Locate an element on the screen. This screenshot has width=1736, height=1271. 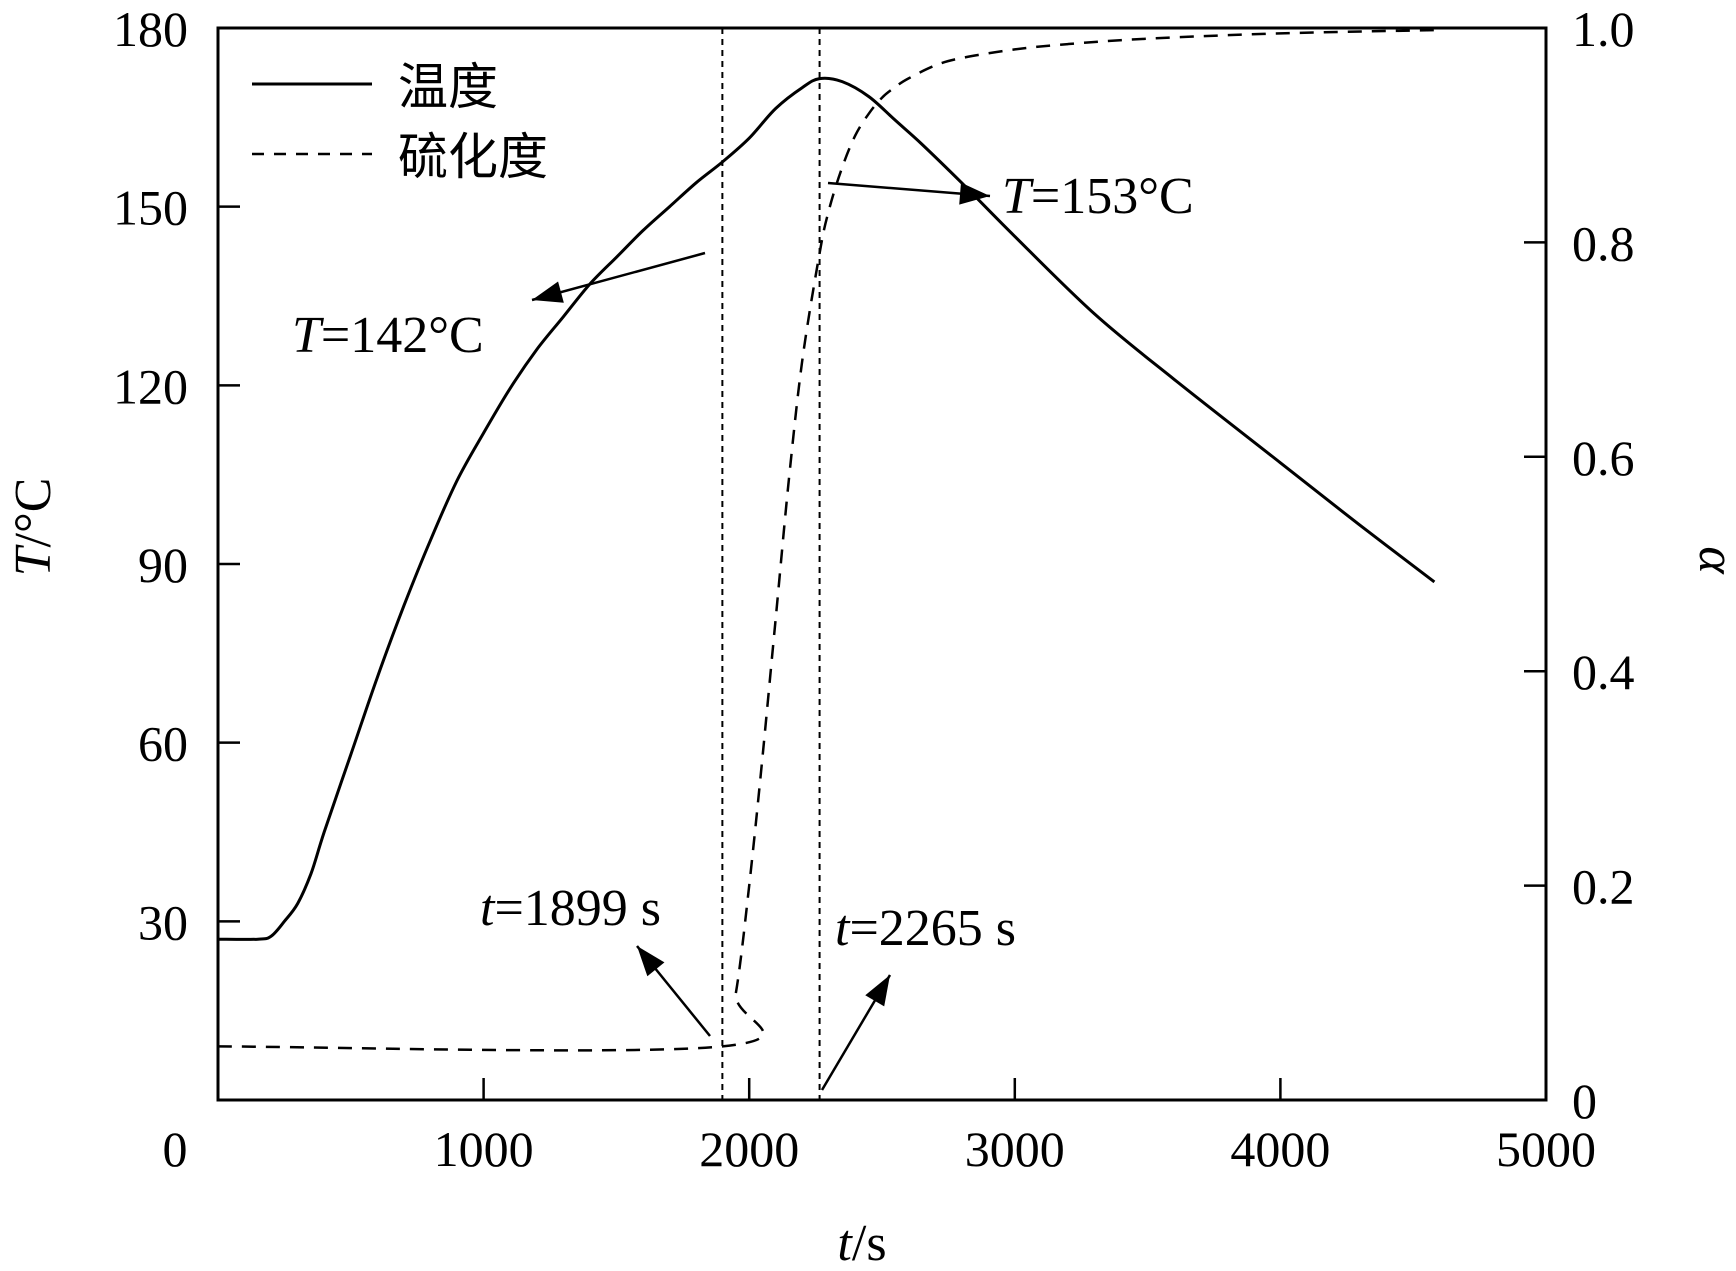
annotation-t2265: t=2265 s is located at coordinates (925, 928).